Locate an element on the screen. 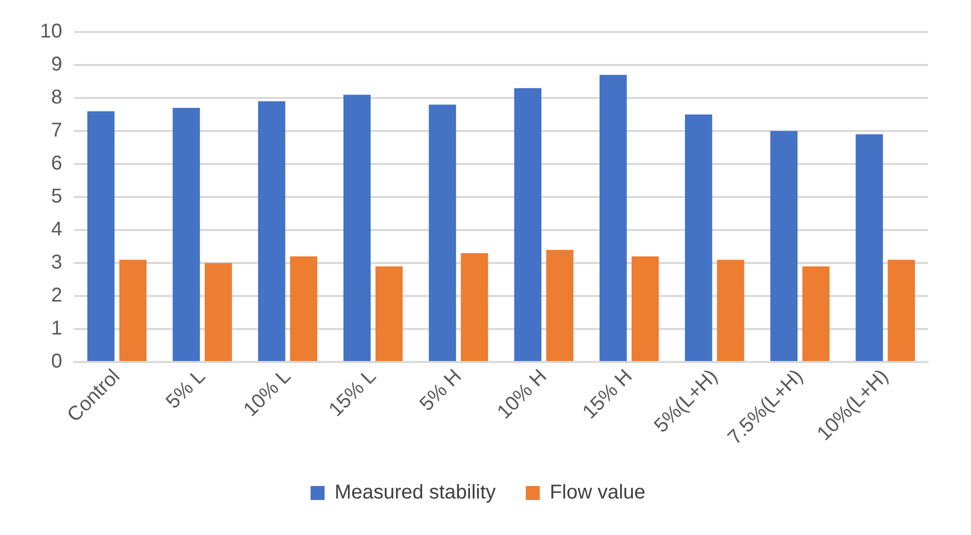  y-tick-label: 0 is located at coordinates (56, 361).